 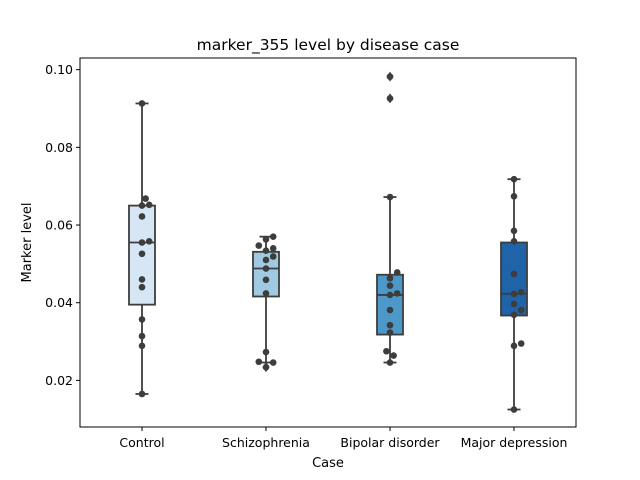 I want to click on swarm-schizophrenia, so click(x=266, y=302).